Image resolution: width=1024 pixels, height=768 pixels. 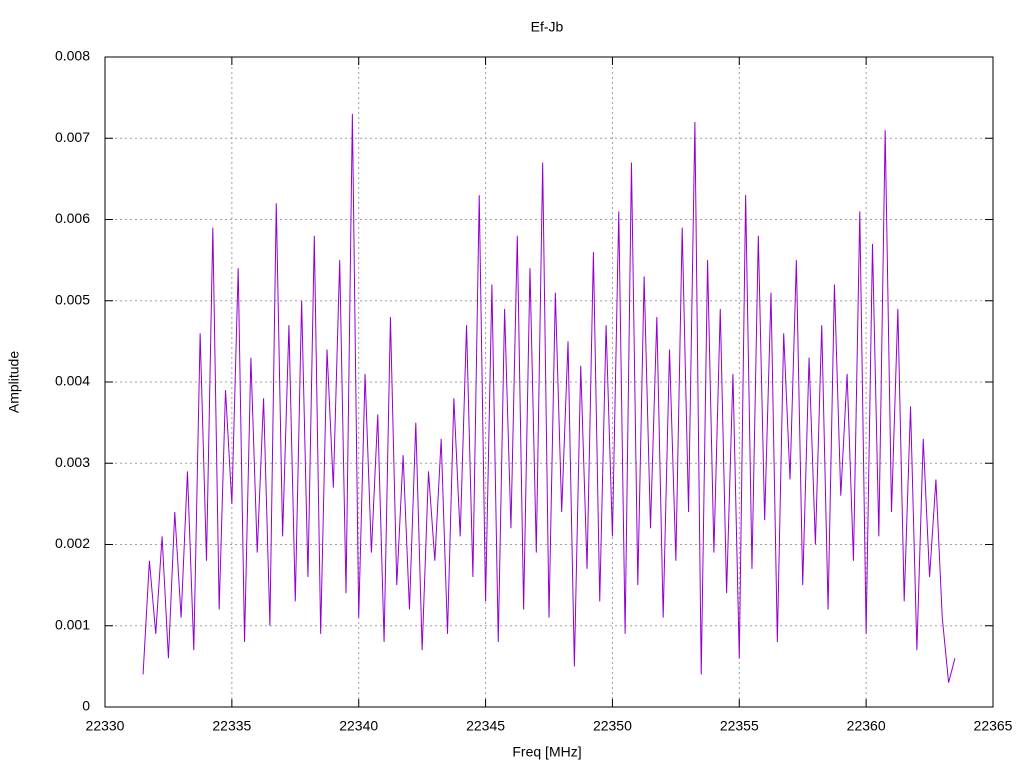 I want to click on x-tick-label: 22330, so click(x=105, y=726).